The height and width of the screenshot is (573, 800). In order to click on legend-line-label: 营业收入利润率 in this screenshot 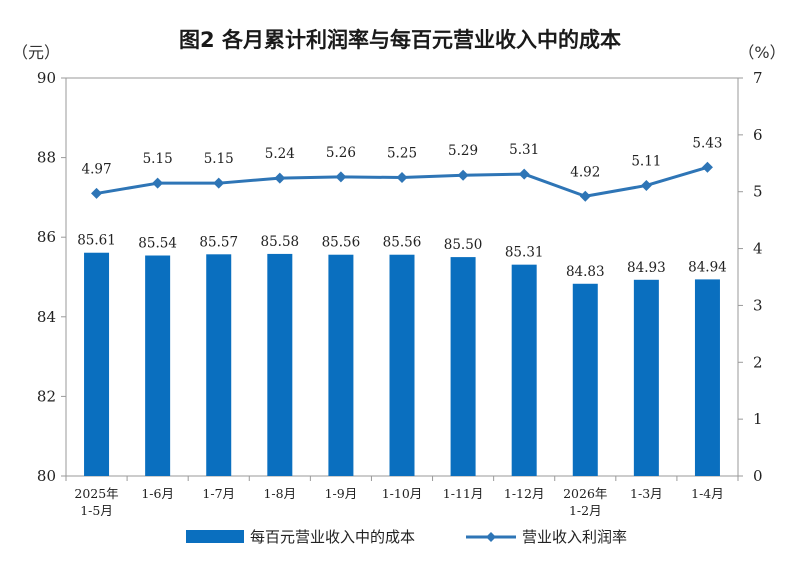, I will do `click(574, 537)`.